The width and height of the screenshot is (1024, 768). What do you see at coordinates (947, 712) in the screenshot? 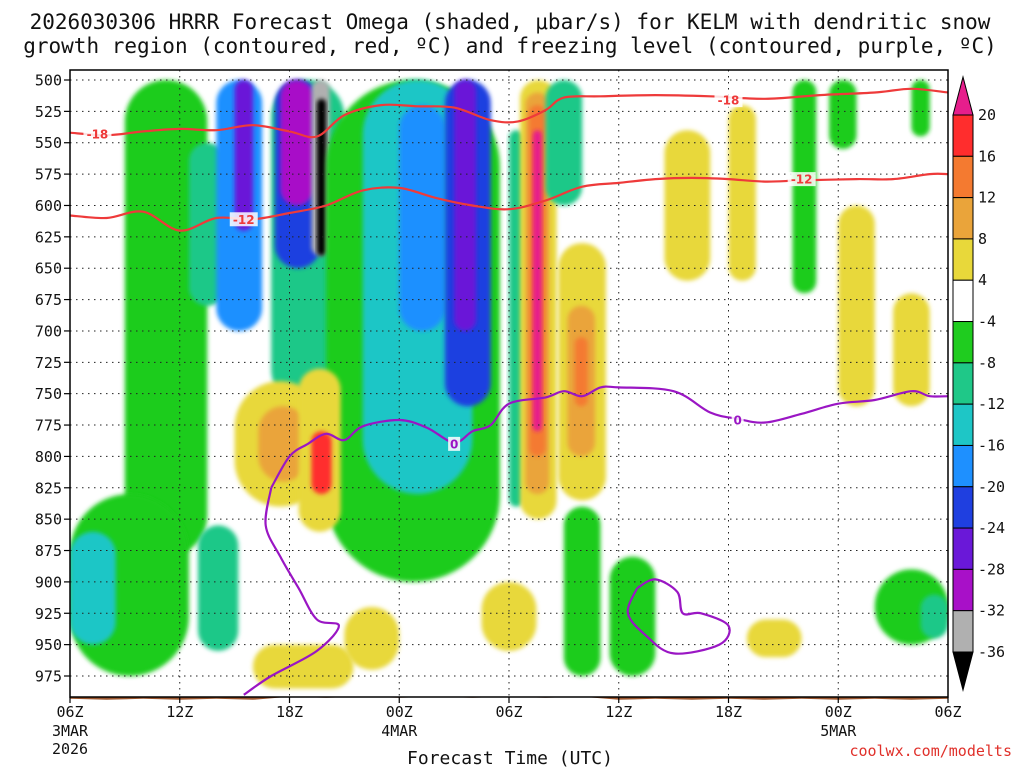
I see `x-tick-label-8: 06Z` at bounding box center [947, 712].